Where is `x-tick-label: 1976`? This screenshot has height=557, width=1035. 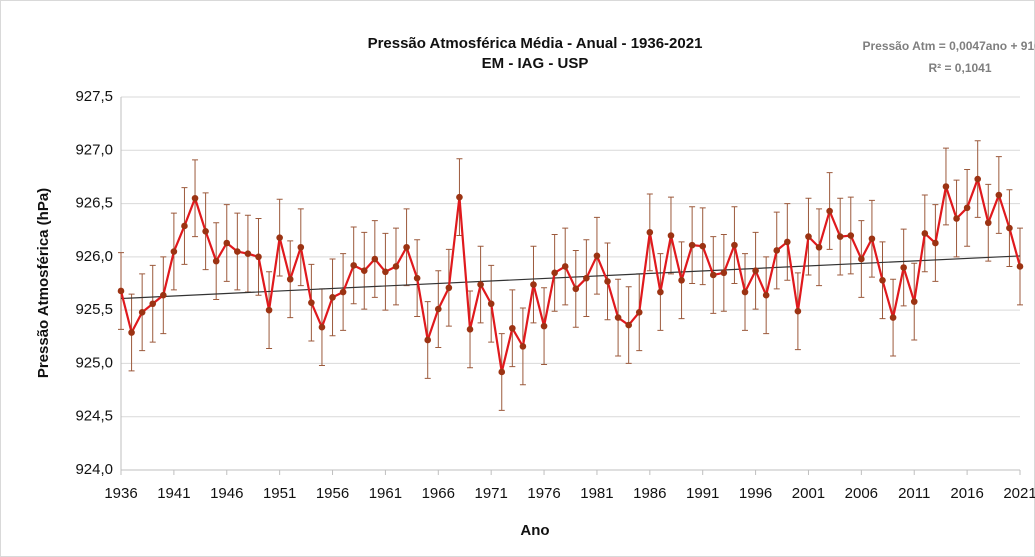
x-tick-label: 1976 is located at coordinates (543, 493).